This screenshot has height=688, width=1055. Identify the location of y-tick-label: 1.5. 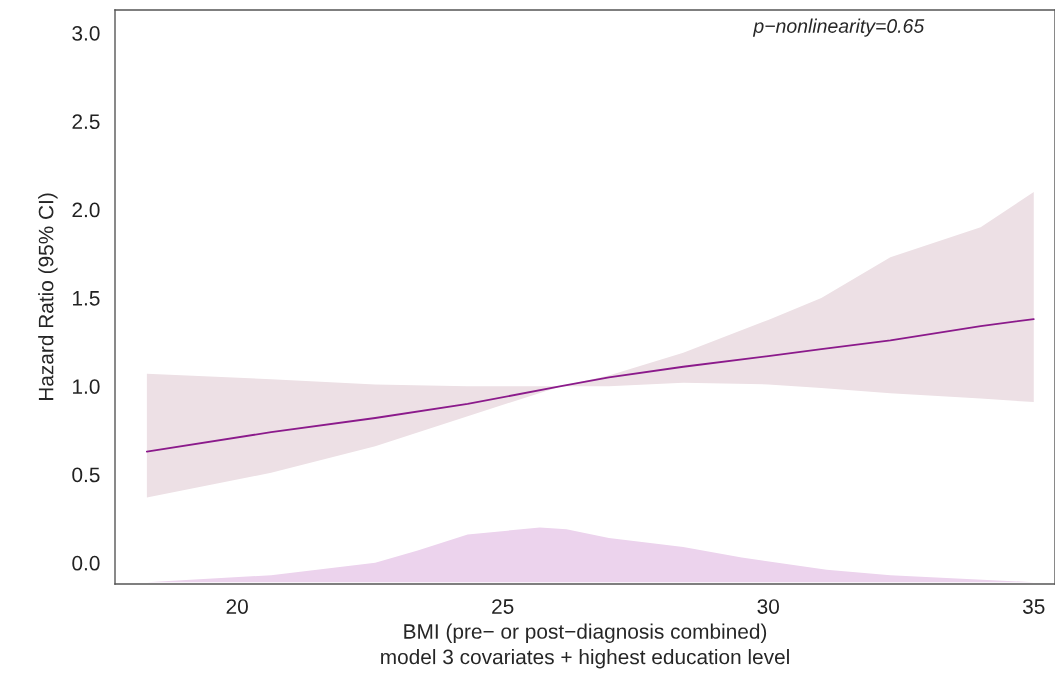
(86, 298).